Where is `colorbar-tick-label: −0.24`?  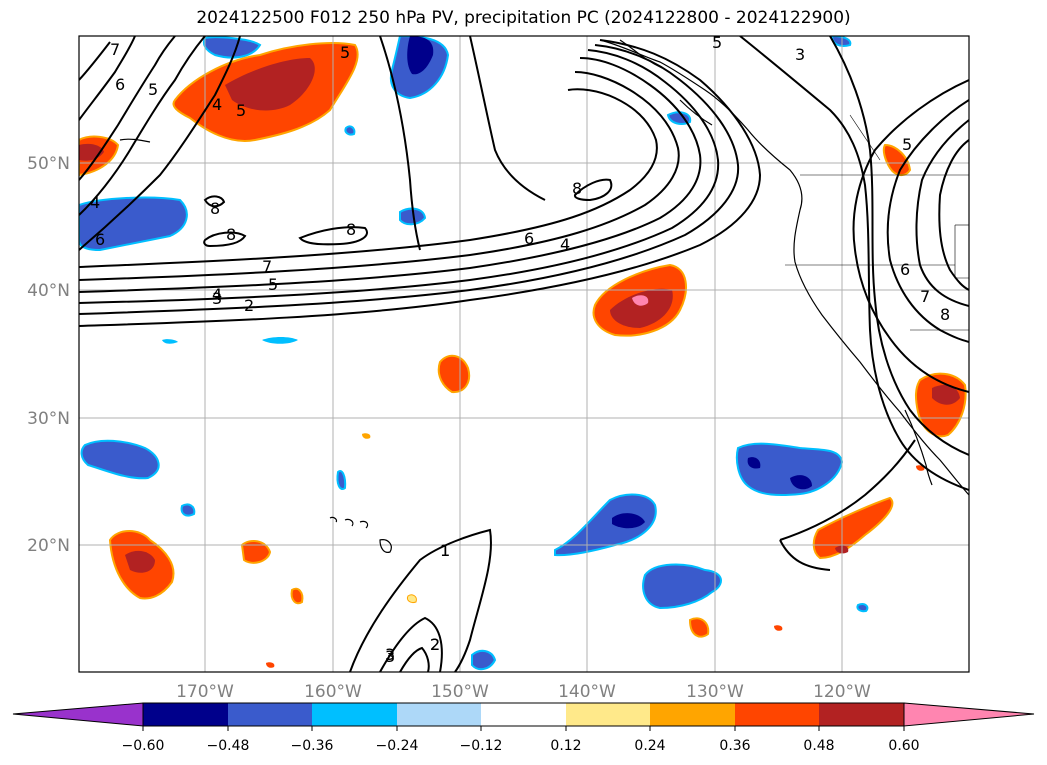 colorbar-tick-label: −0.24 is located at coordinates (397, 746).